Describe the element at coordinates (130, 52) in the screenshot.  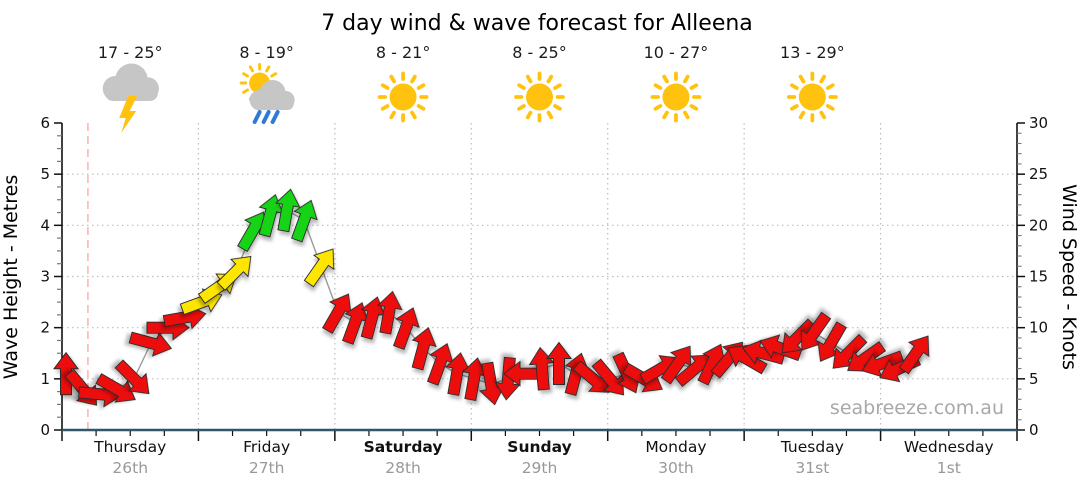
I see `temperature-range-label: 17 - 25°` at that location.